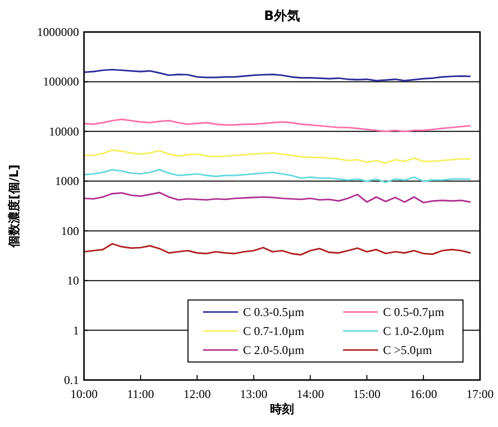 The image size is (498, 427). Describe the element at coordinates (61, 81) in the screenshot. I see `y-tick-label: 100000` at that location.